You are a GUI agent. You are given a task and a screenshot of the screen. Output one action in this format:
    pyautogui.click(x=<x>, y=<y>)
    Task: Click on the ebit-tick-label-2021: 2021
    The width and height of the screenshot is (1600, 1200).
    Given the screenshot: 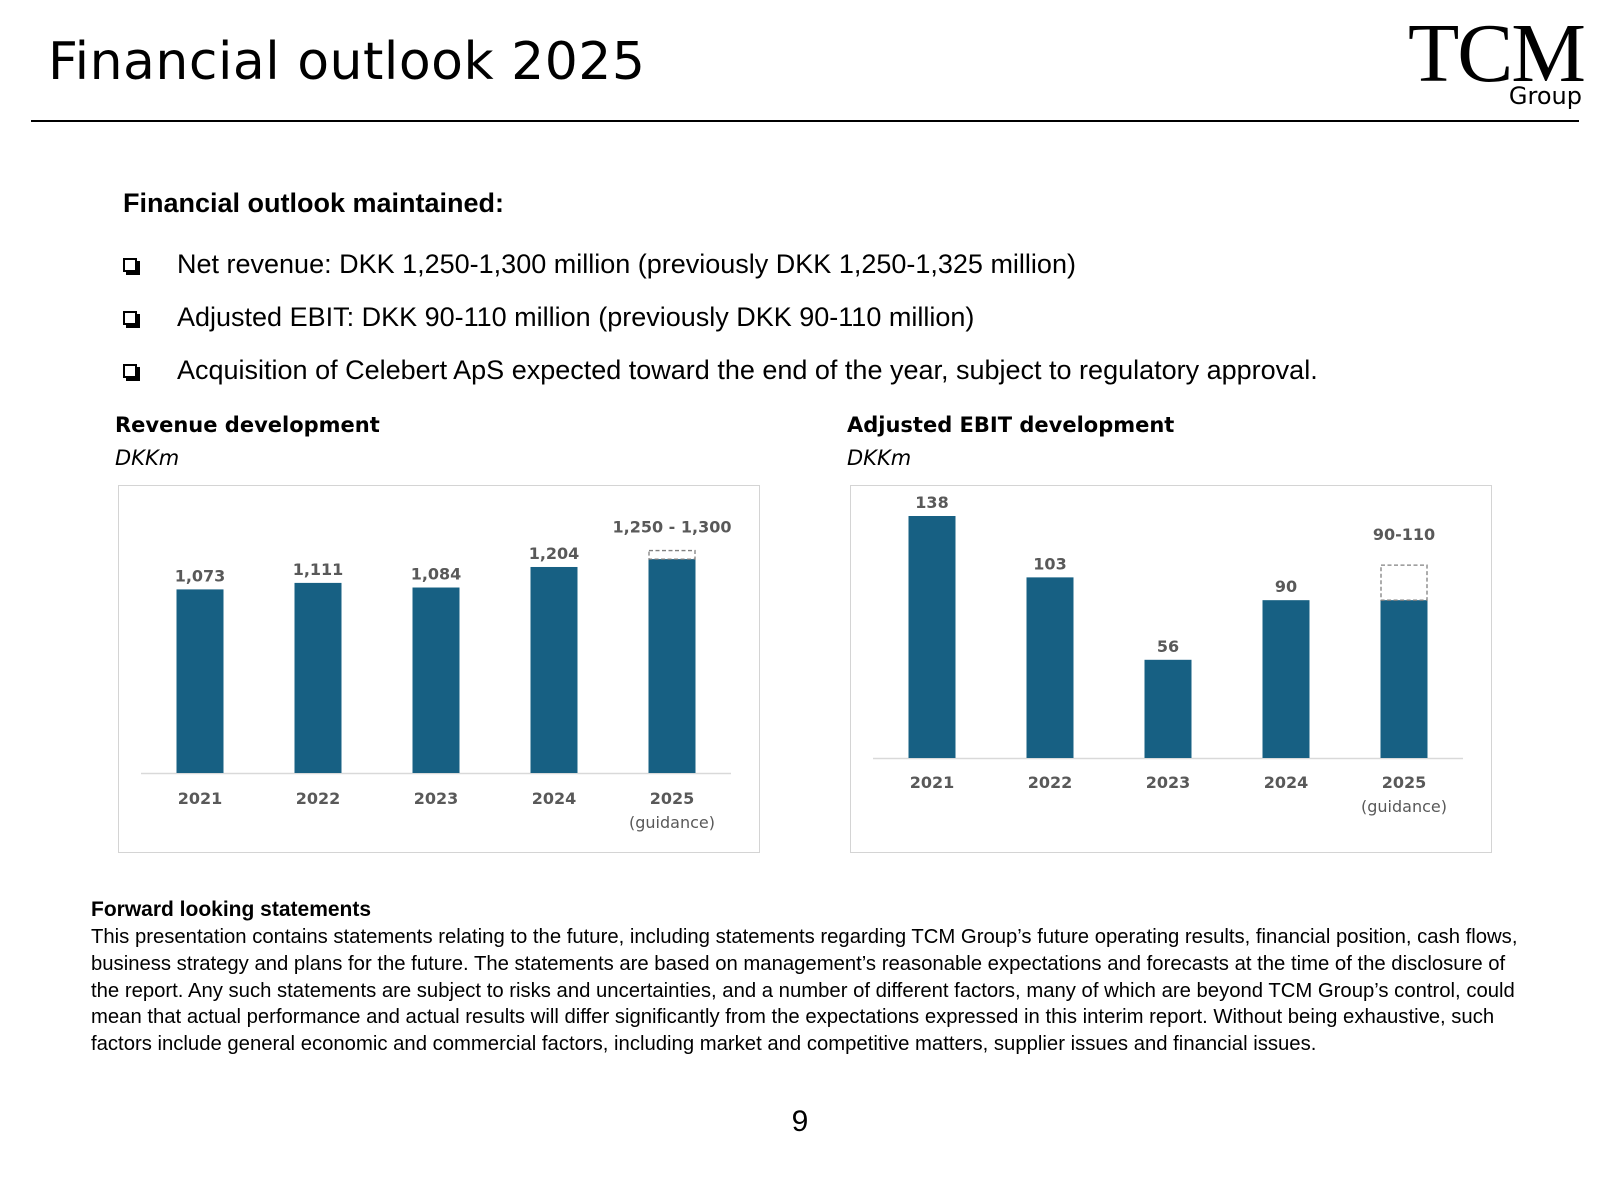 What is the action you would take?
    pyautogui.click(x=932, y=782)
    